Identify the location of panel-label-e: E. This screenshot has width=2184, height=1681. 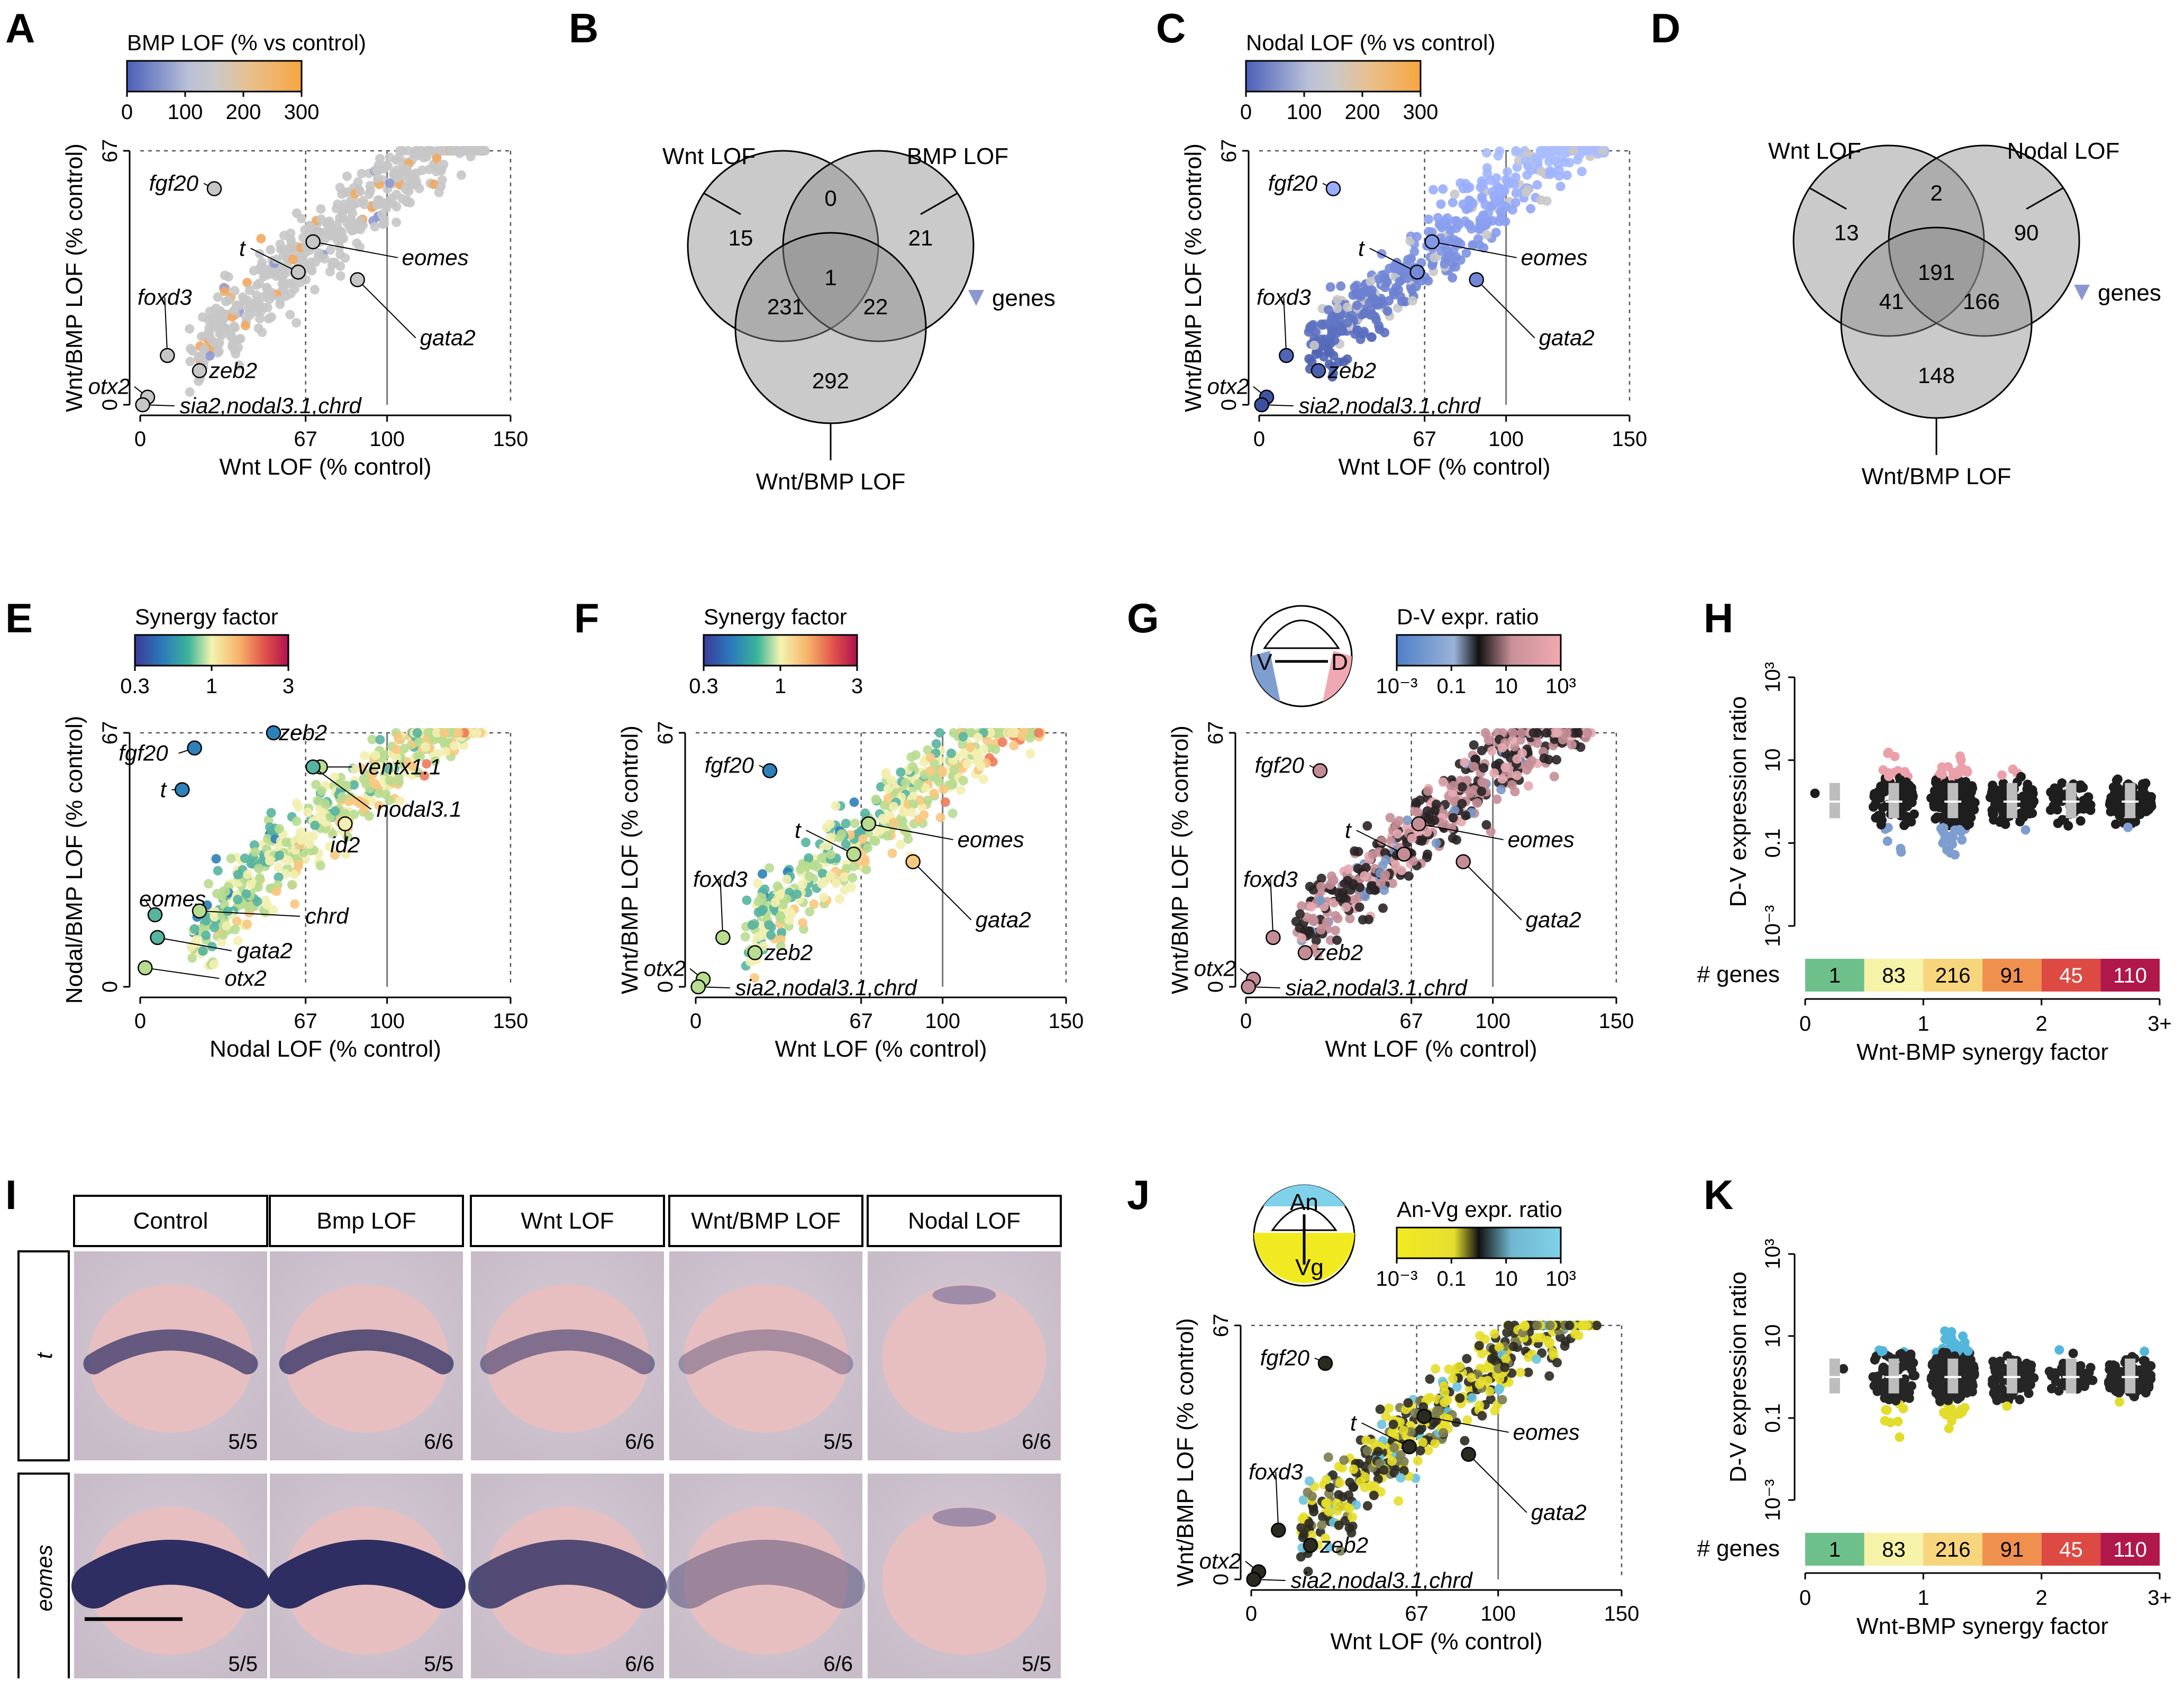
(19, 618).